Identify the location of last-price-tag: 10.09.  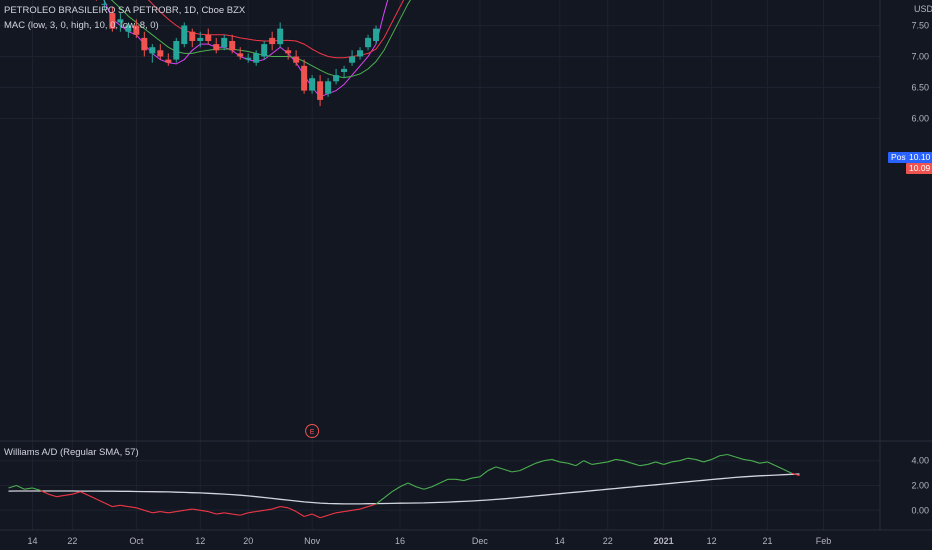
(919, 168).